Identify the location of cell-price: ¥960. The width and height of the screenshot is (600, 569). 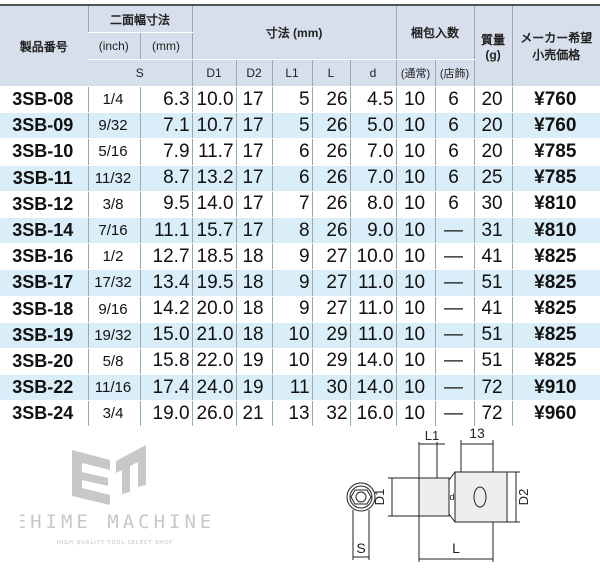
(555, 414).